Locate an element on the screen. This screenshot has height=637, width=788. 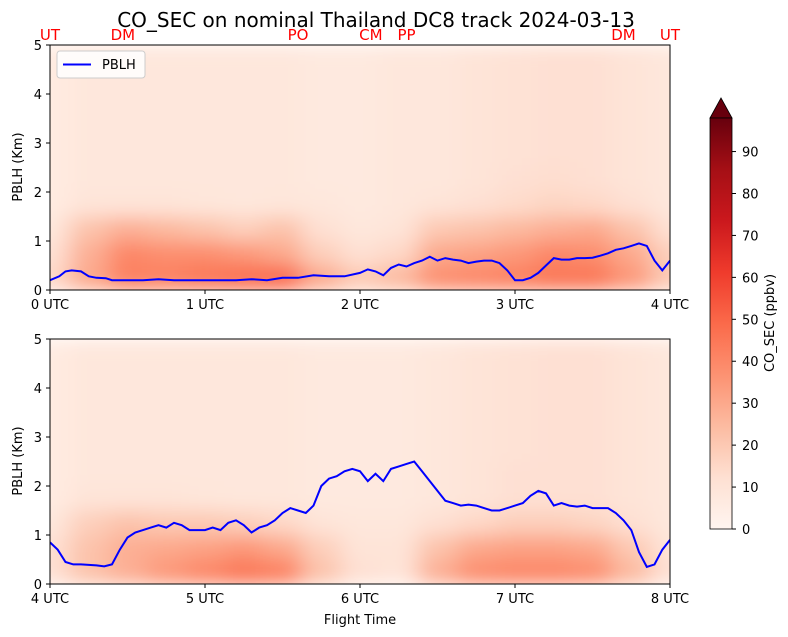
y-tick-label: 0 is located at coordinates (38, 291).